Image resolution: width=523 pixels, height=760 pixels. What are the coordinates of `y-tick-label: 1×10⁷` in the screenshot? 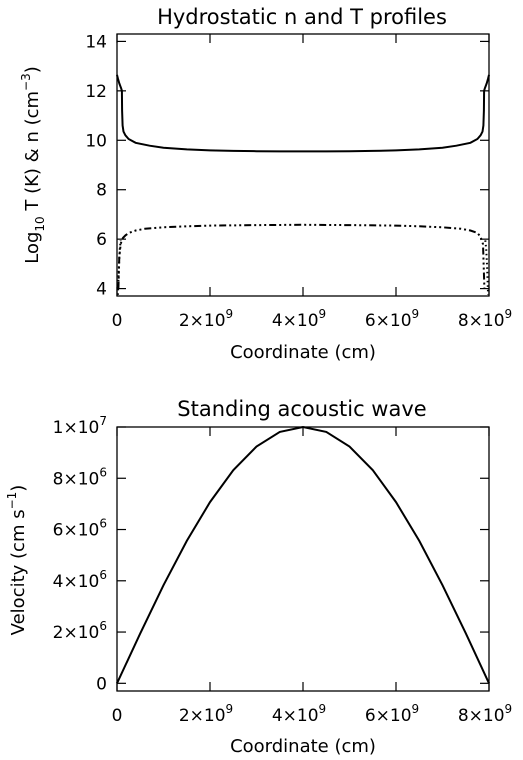 It's located at (80, 426).